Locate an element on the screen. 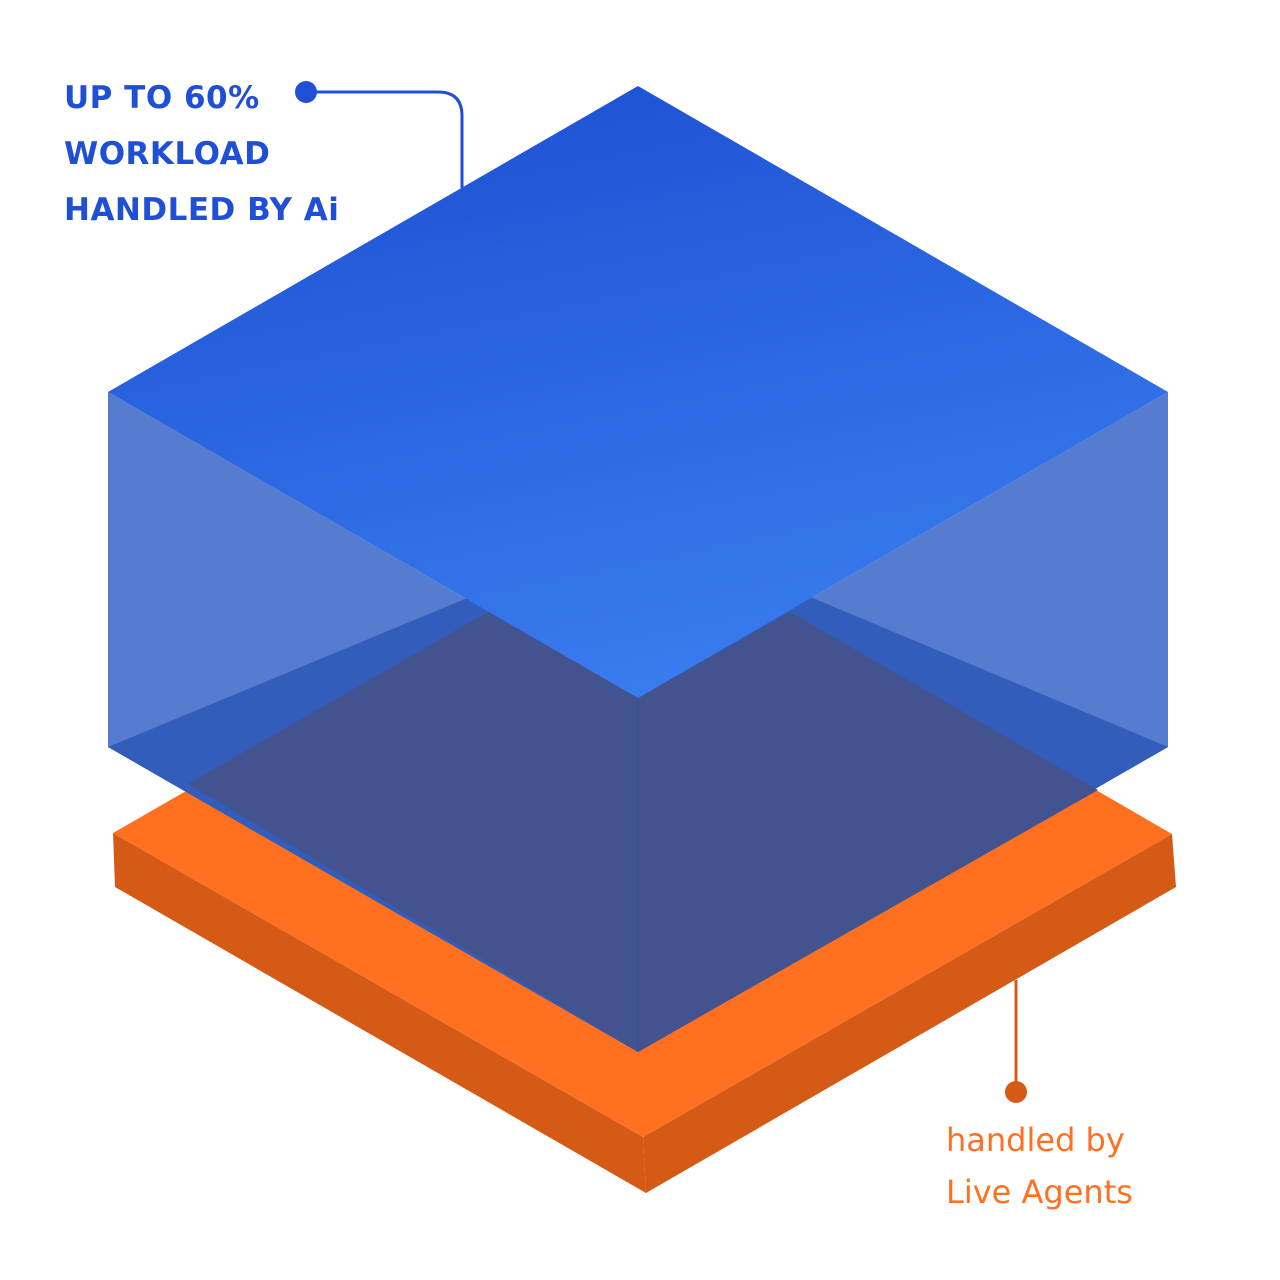 Image resolution: width=1280 pixels, height=1280 pixels. ai-workload-label: UP TO 60% WORKLOAD HANDLED BY Ai is located at coordinates (201, 154).